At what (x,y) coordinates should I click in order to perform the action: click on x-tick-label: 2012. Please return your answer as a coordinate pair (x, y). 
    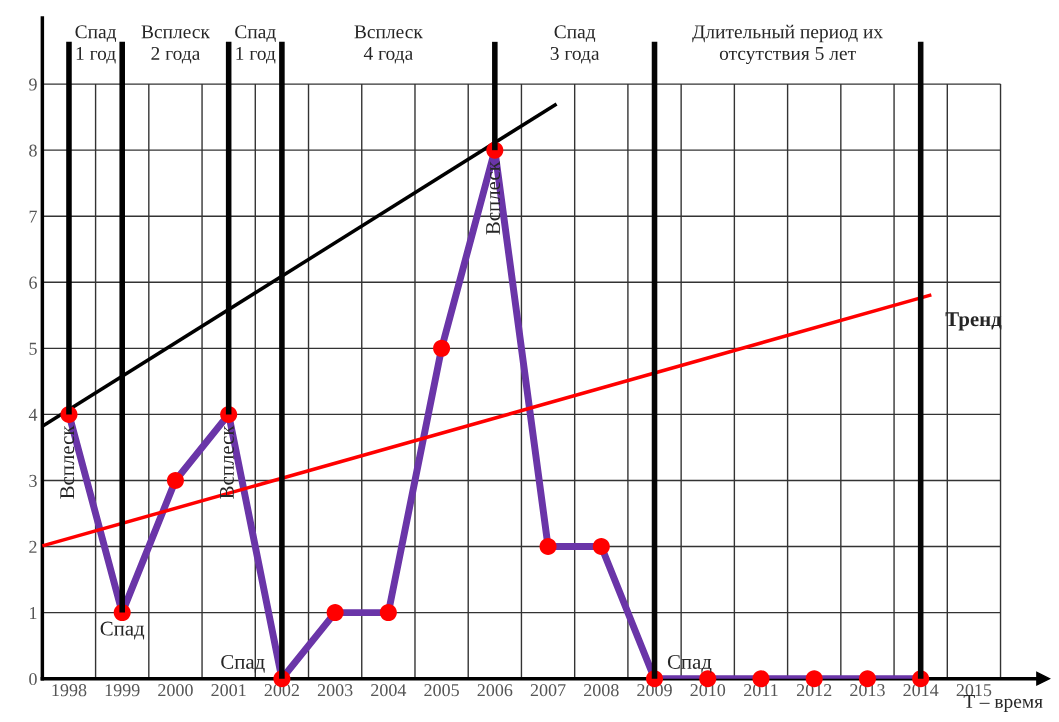
    Looking at the image, I should click on (814, 690).